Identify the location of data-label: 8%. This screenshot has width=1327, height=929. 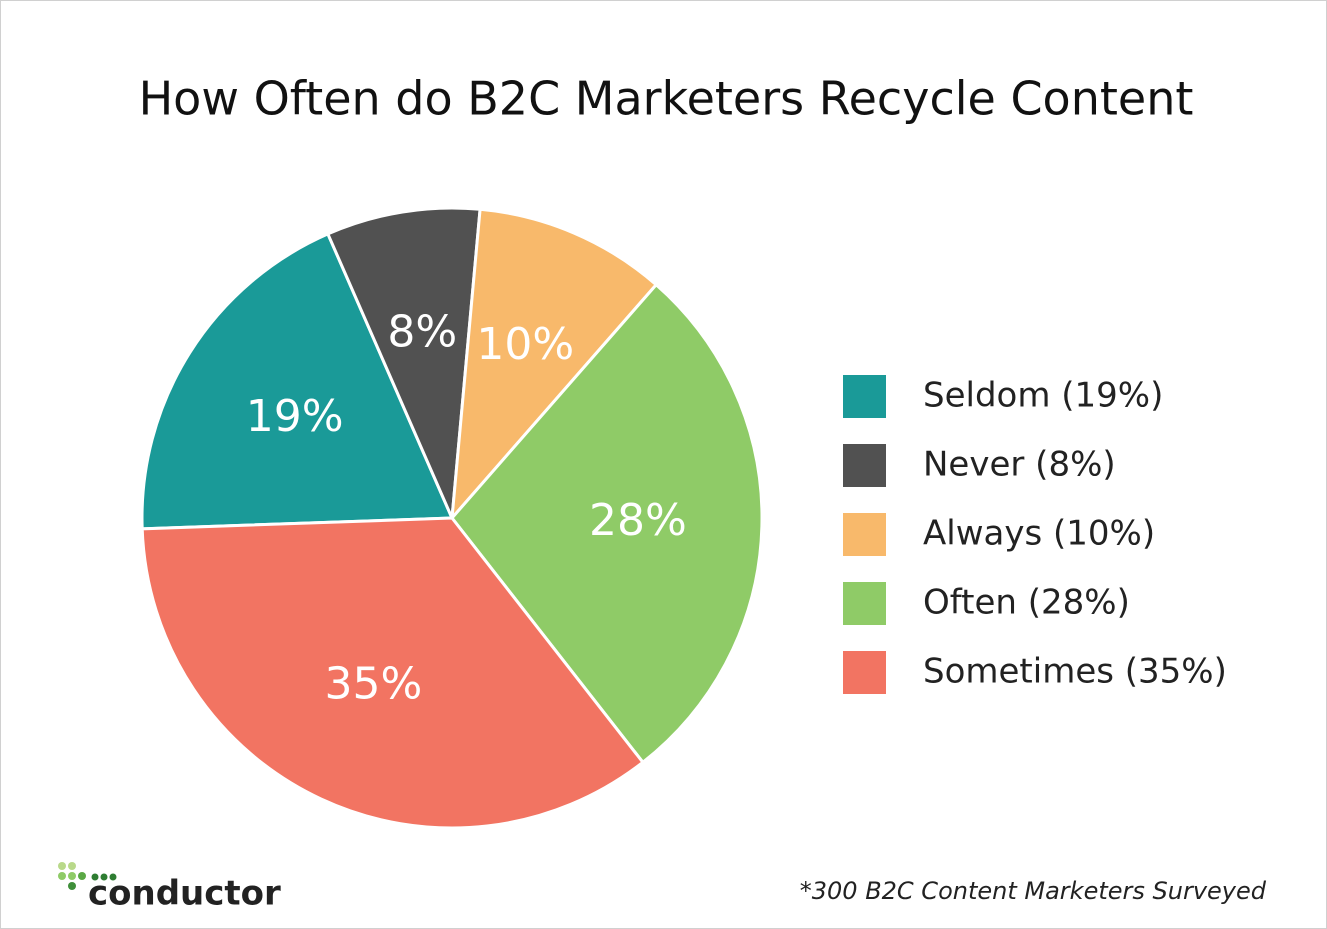
(422, 331).